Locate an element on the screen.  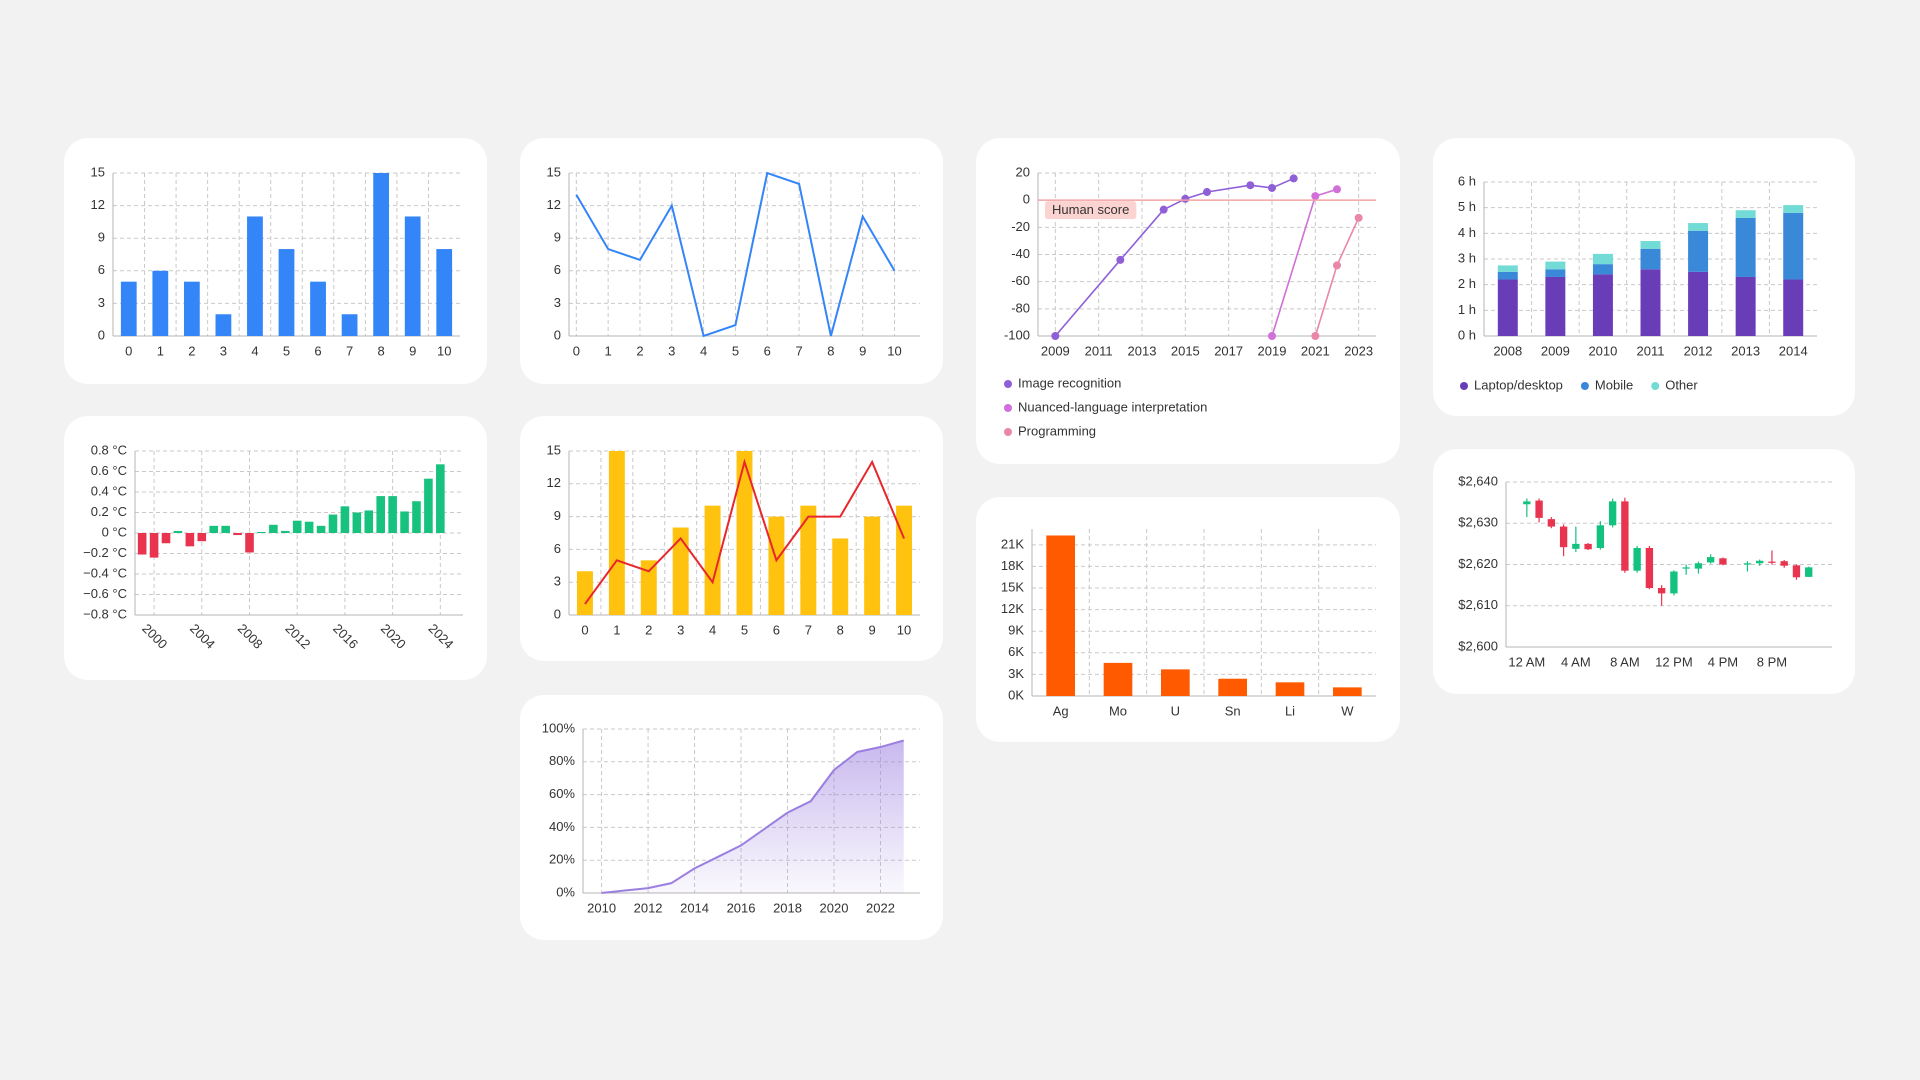
y-tick-label: $2,610 is located at coordinates (1478, 604).